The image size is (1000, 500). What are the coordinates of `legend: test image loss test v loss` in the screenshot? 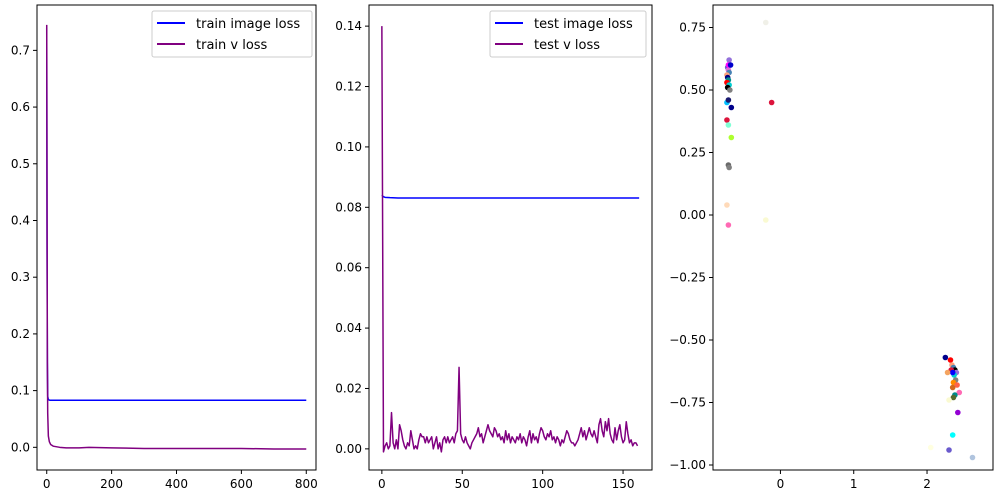 It's located at (568, 34).